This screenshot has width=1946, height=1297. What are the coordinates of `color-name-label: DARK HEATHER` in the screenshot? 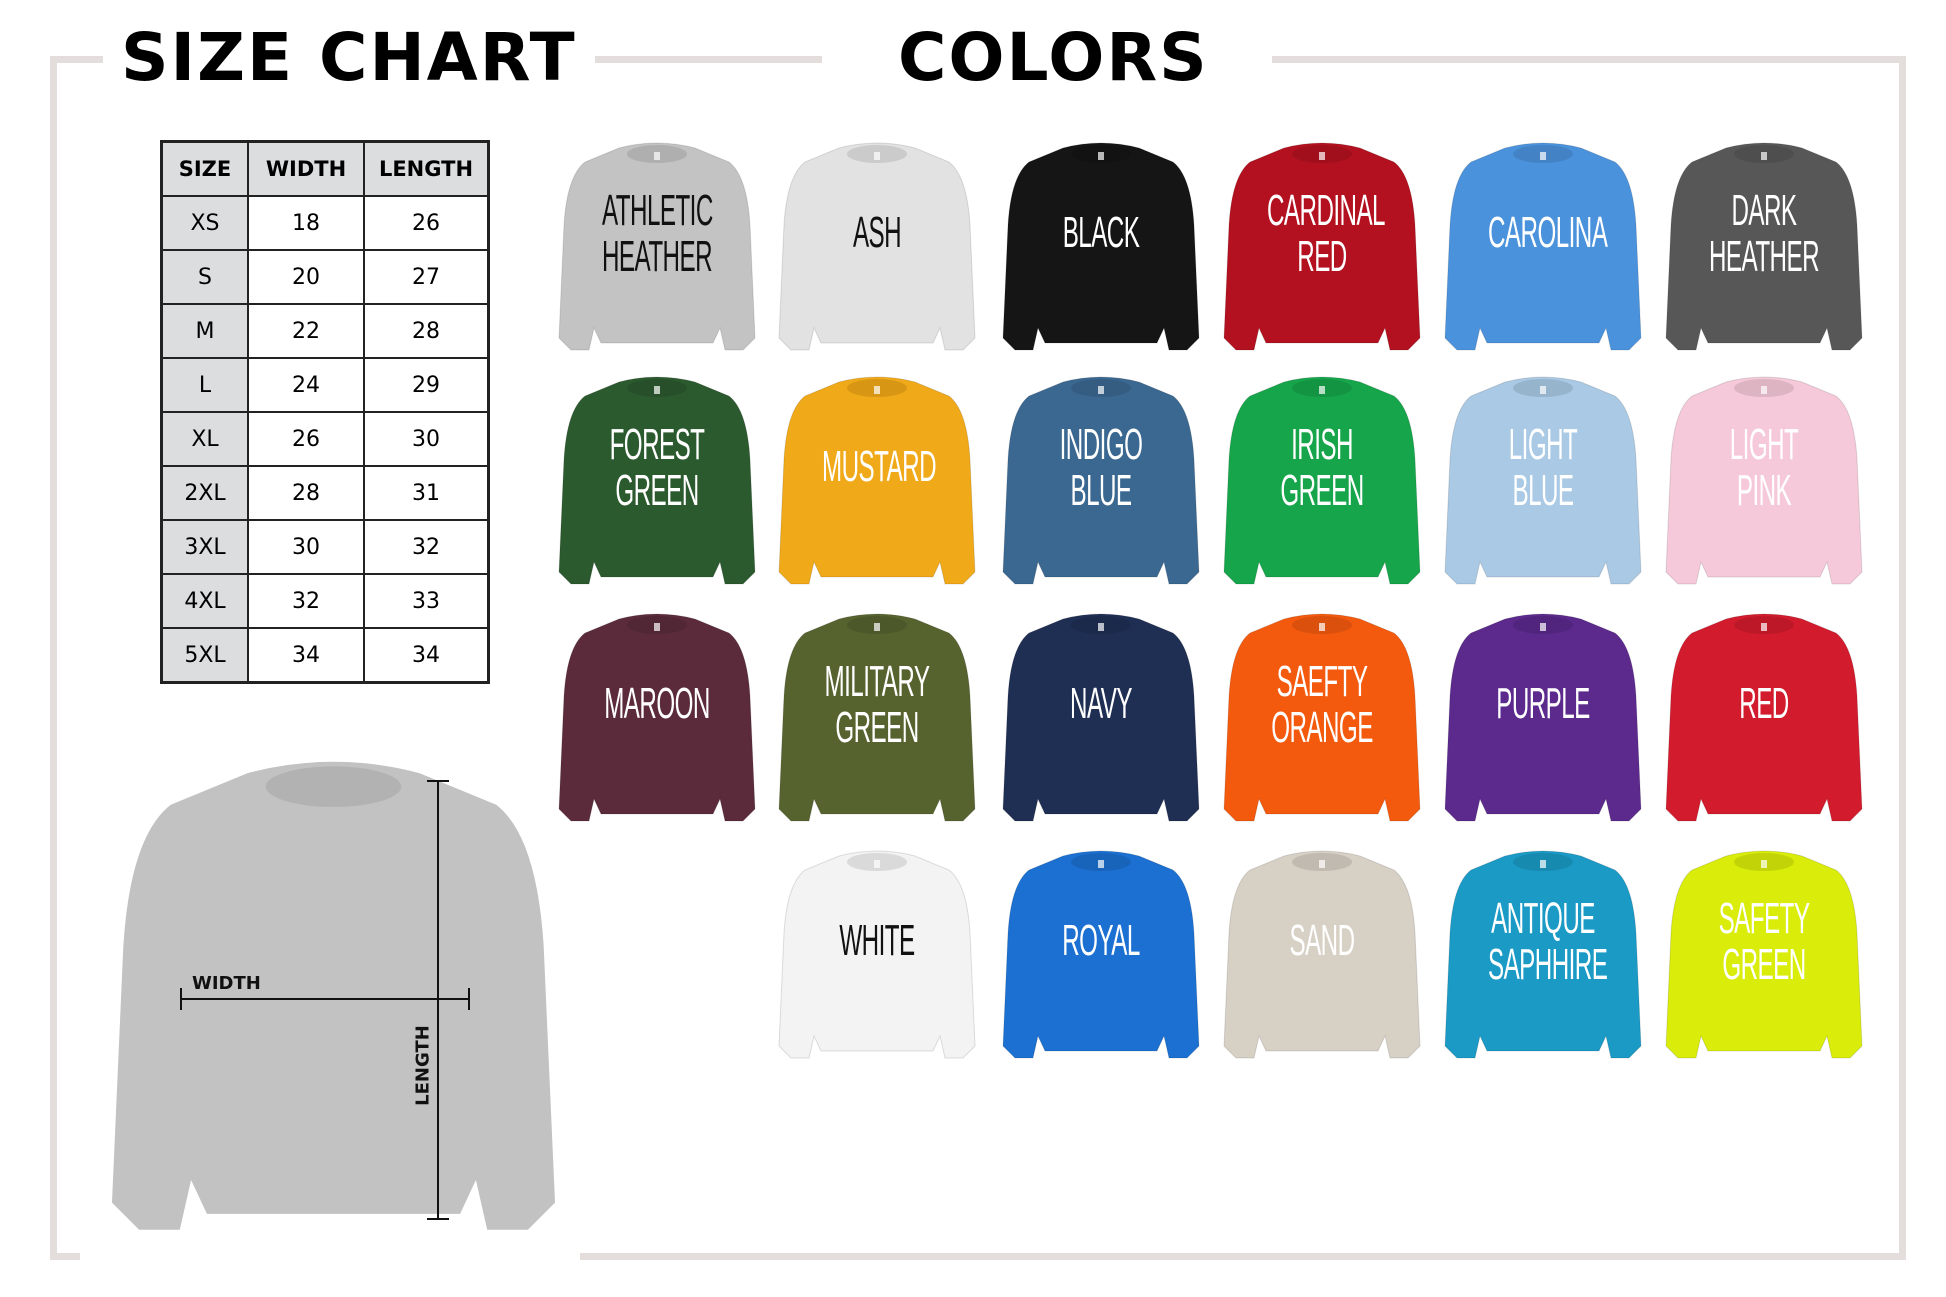 It's located at (1764, 233).